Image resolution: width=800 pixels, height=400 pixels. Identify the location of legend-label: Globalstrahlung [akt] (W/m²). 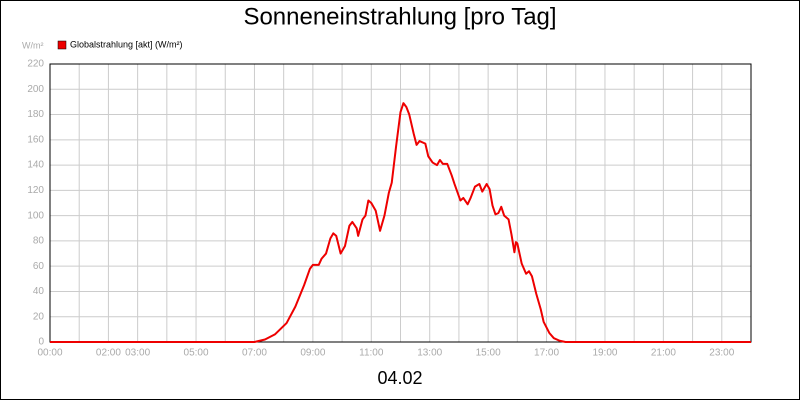
(126, 44).